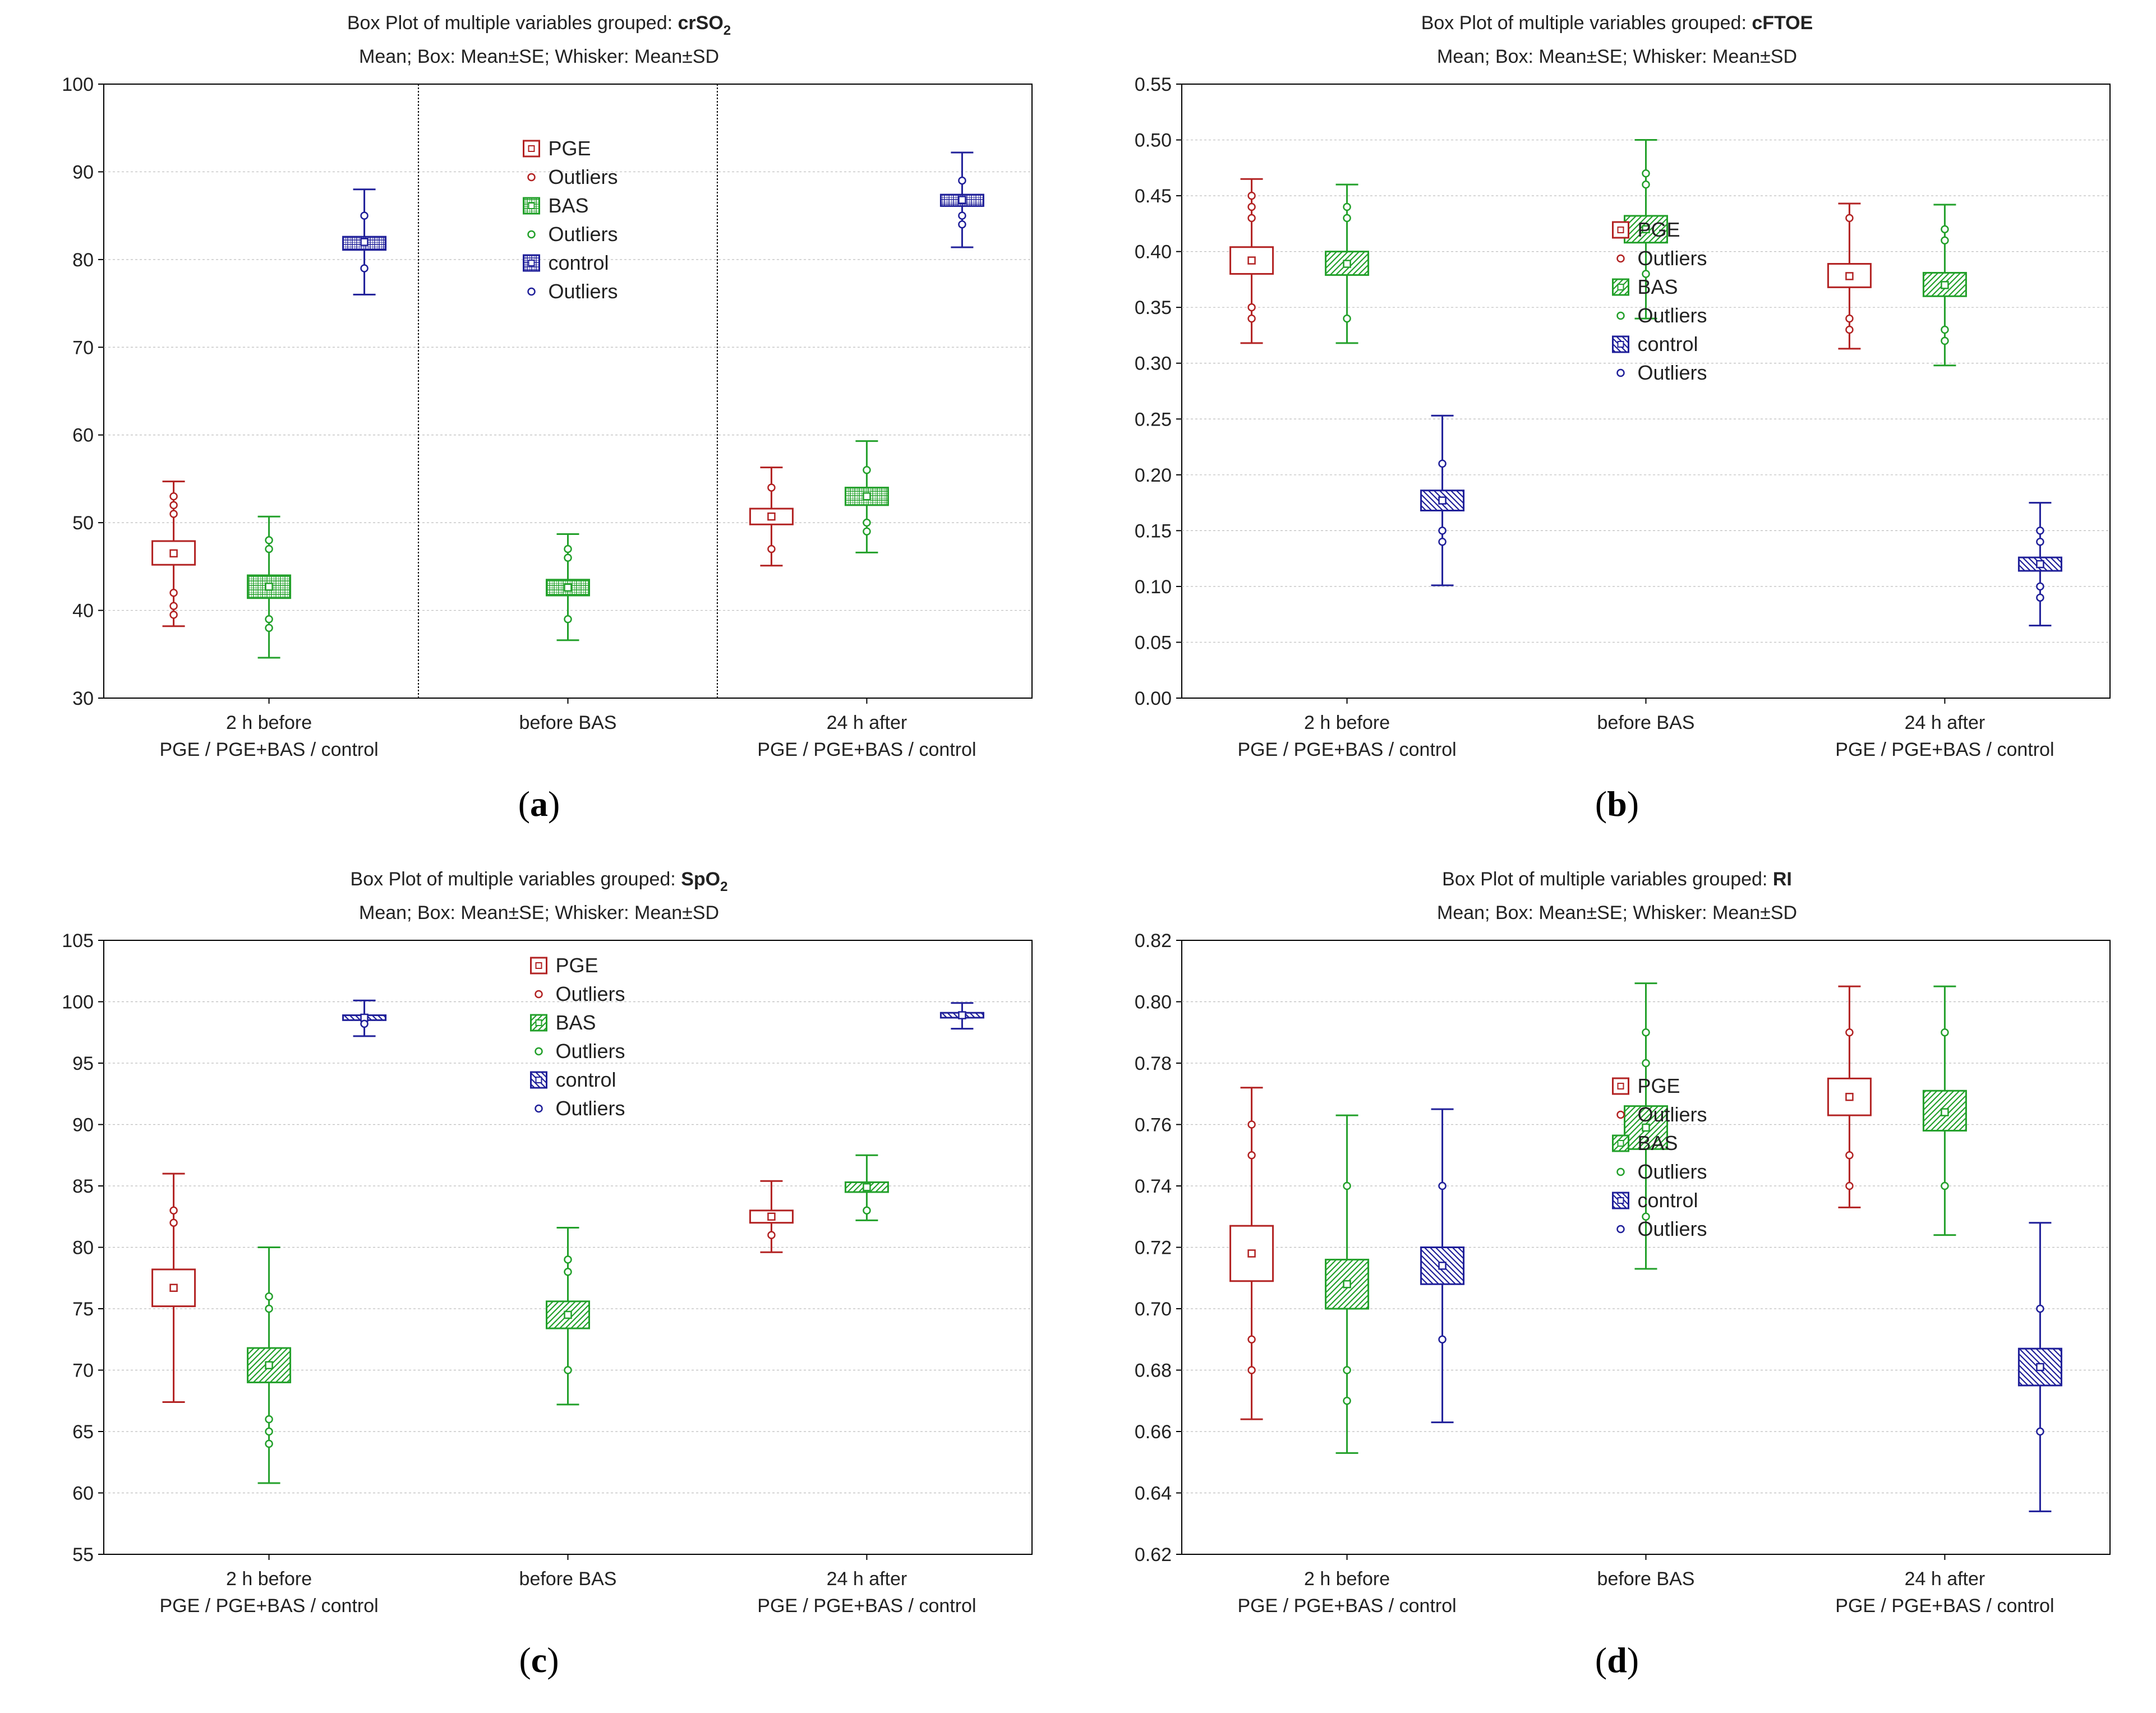 The image size is (2156, 1713). I want to click on y-tick-label: 50, so click(83, 523).